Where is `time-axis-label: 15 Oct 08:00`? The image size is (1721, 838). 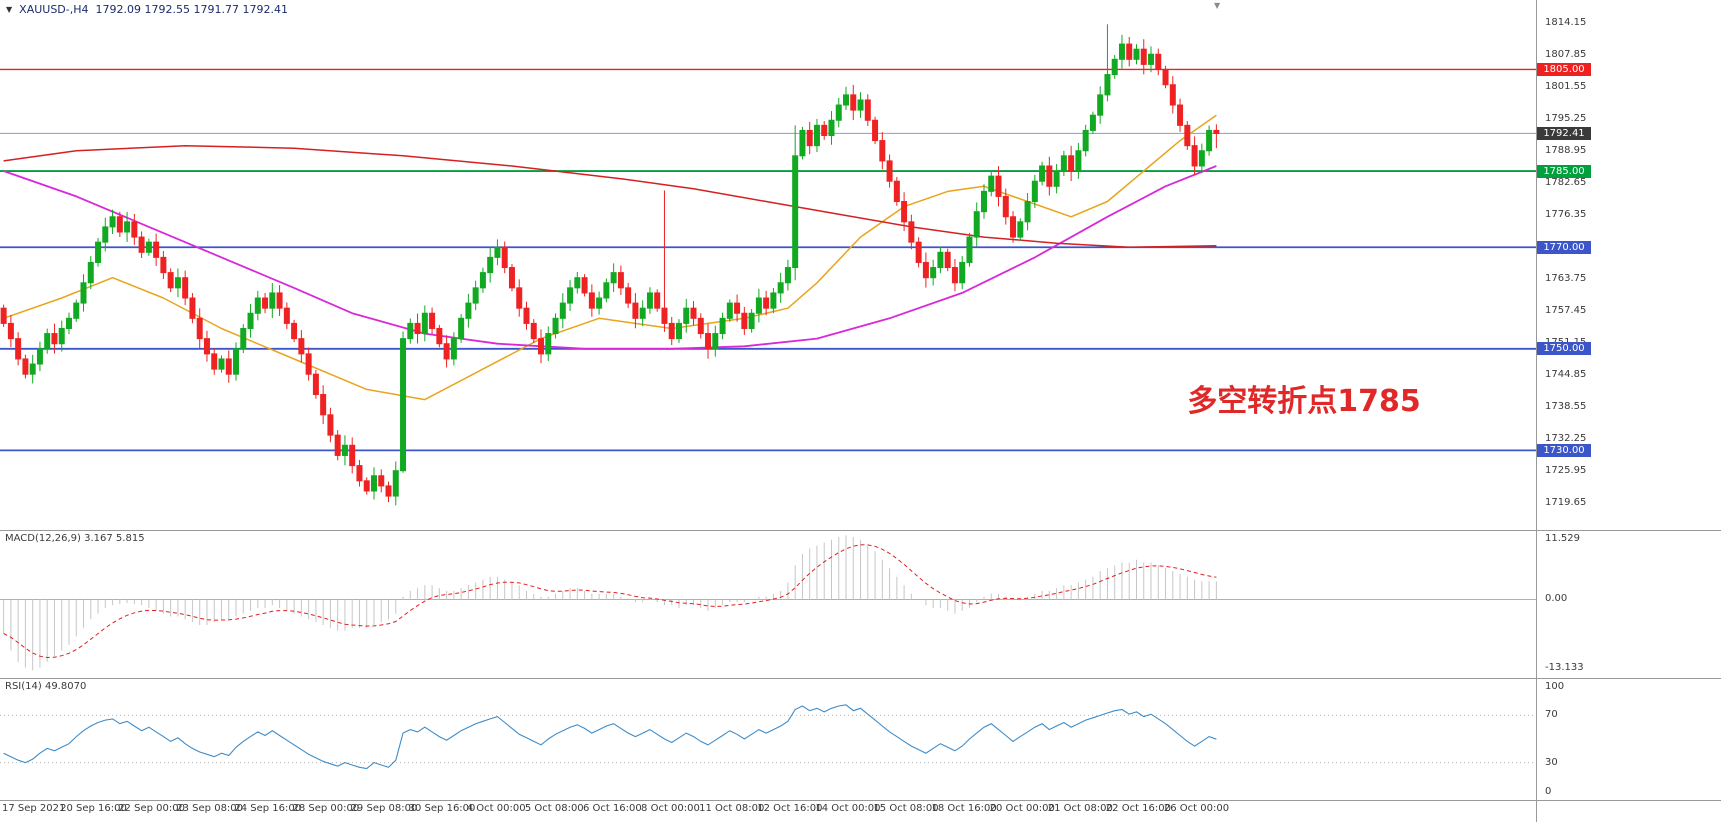 time-axis-label: 15 Oct 08:00 is located at coordinates (906, 808).